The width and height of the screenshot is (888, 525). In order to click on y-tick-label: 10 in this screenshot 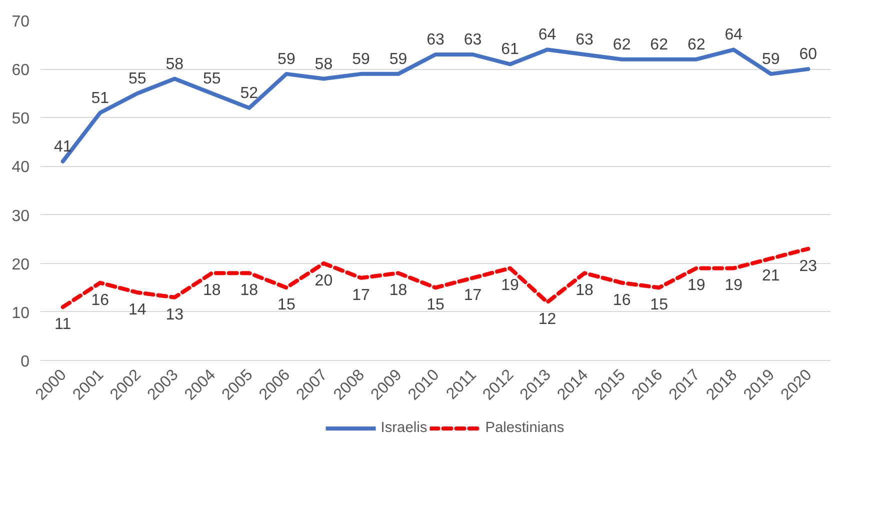, I will do `click(21, 313)`.